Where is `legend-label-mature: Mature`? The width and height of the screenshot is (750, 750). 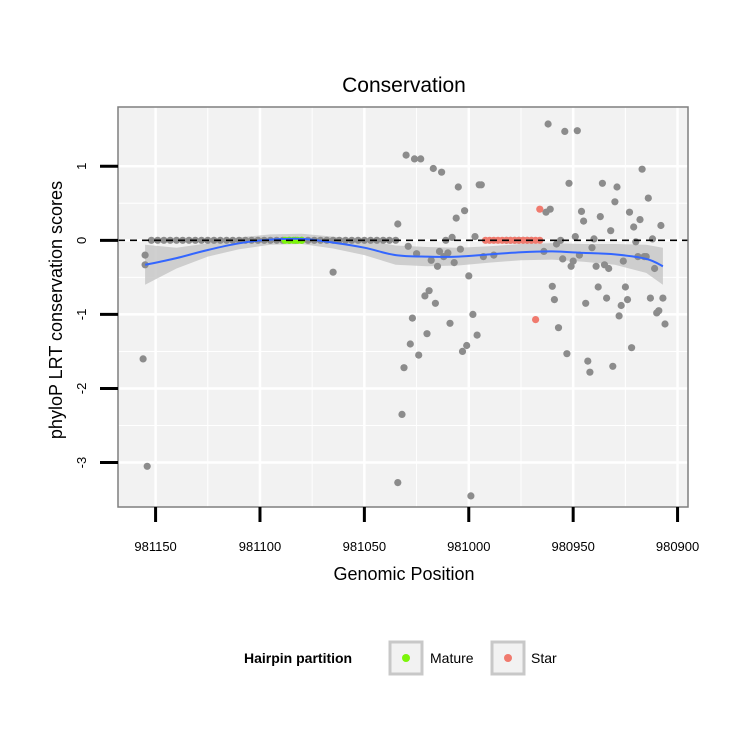
legend-label-mature: Mature is located at coordinates (452, 658).